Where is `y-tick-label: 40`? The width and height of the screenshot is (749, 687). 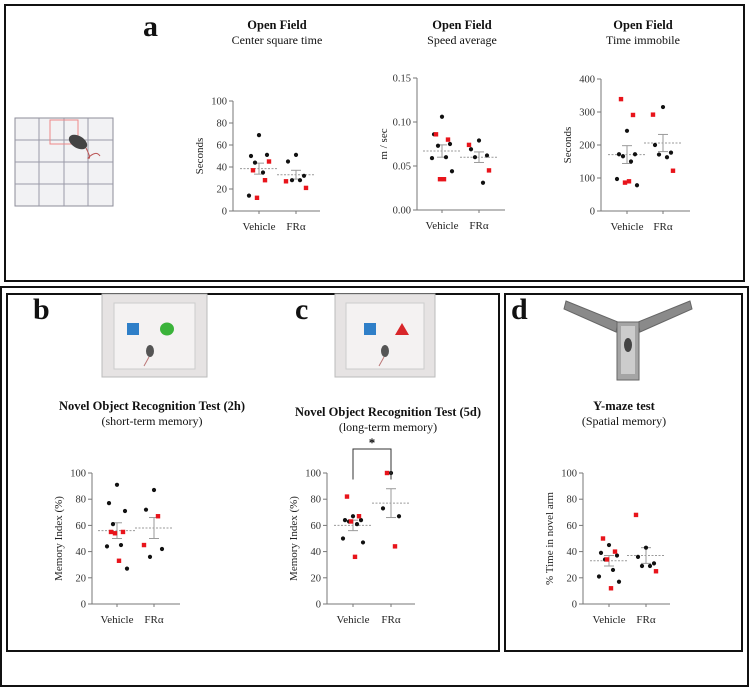
y-tick-label: 40 is located at coordinates (572, 552).